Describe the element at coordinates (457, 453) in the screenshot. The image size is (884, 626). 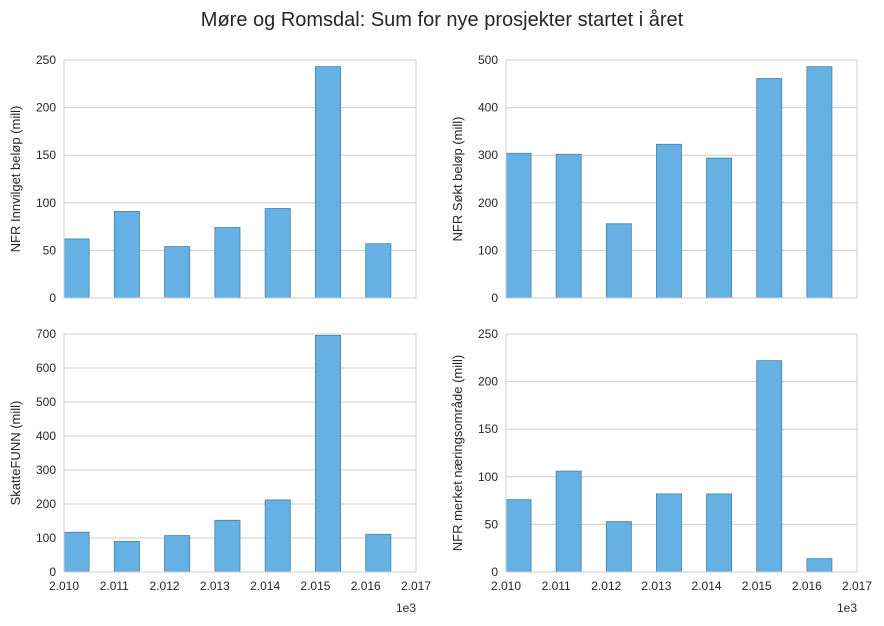
I see `y-axis-label: NFR merket næringsområde (mill)` at that location.